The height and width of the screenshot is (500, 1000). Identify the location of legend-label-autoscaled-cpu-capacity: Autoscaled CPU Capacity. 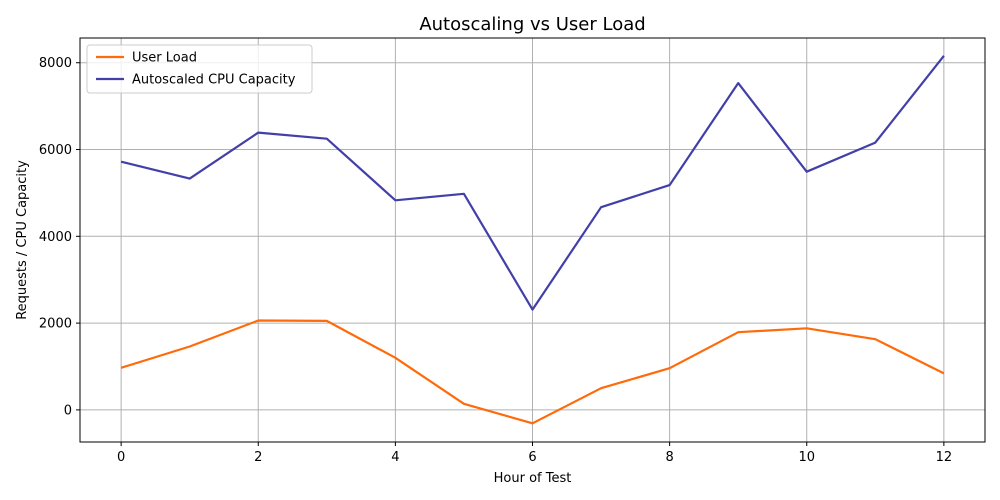
(214, 80).